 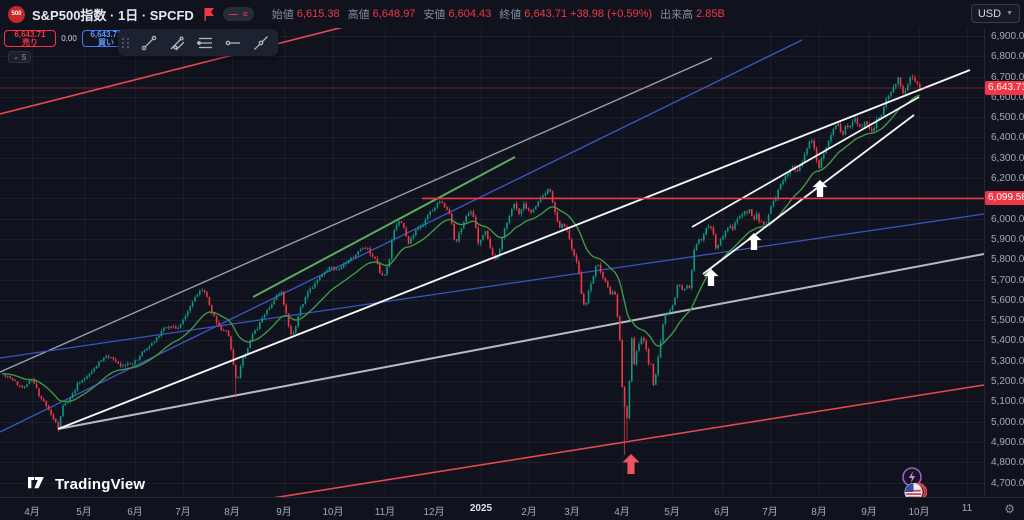 I want to click on price-axis-label: 4,900.00, so click(x=1007, y=442).